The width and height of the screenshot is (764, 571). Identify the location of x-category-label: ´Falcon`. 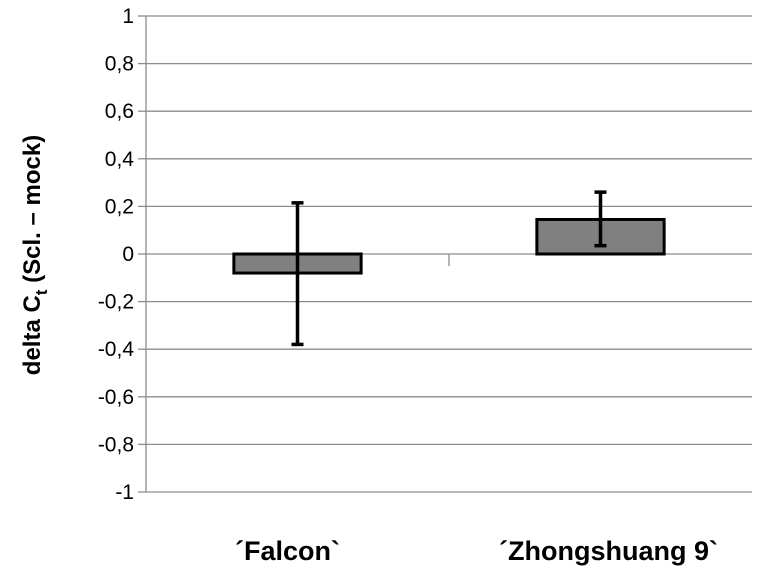
(287, 551).